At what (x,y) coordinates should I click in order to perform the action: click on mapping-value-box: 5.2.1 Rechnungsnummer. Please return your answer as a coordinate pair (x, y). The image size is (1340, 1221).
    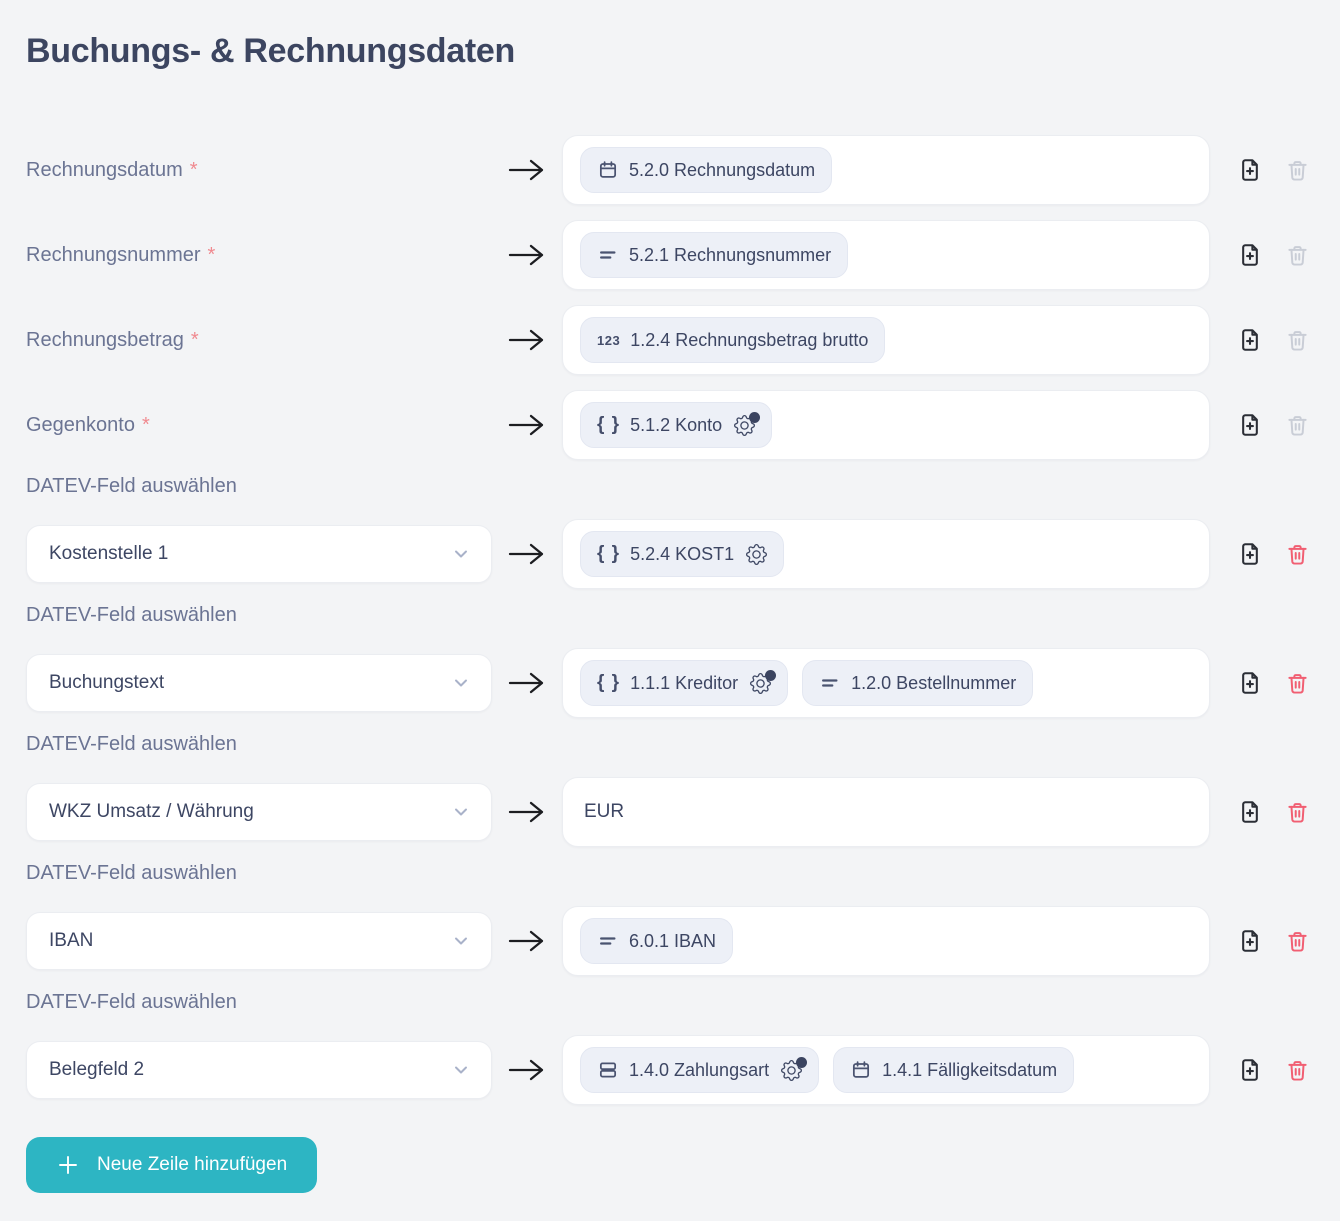
    Looking at the image, I should click on (886, 255).